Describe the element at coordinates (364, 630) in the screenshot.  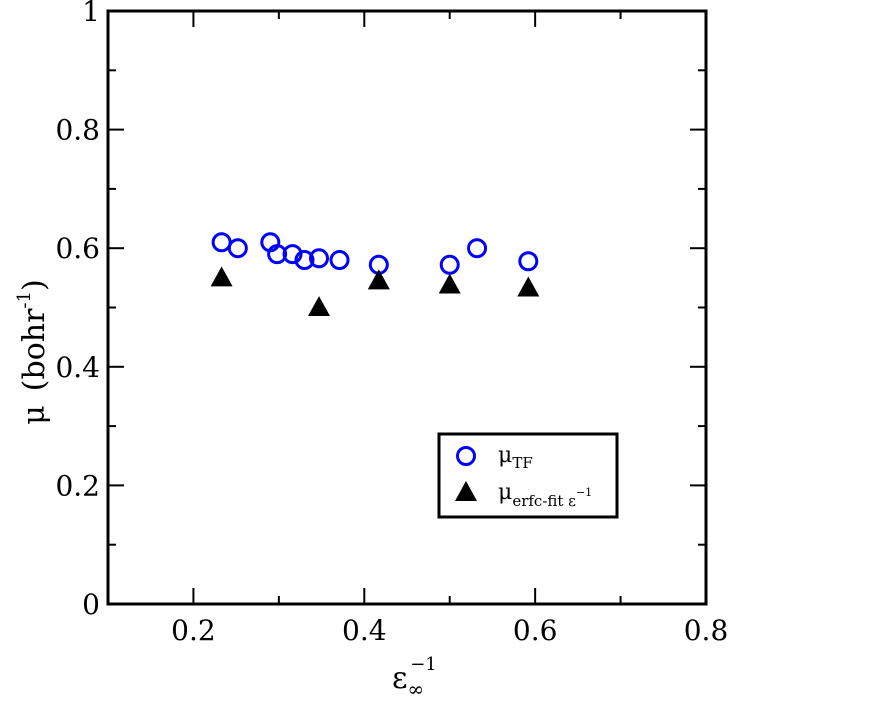
I see `x-tick-label: 0.4` at that location.